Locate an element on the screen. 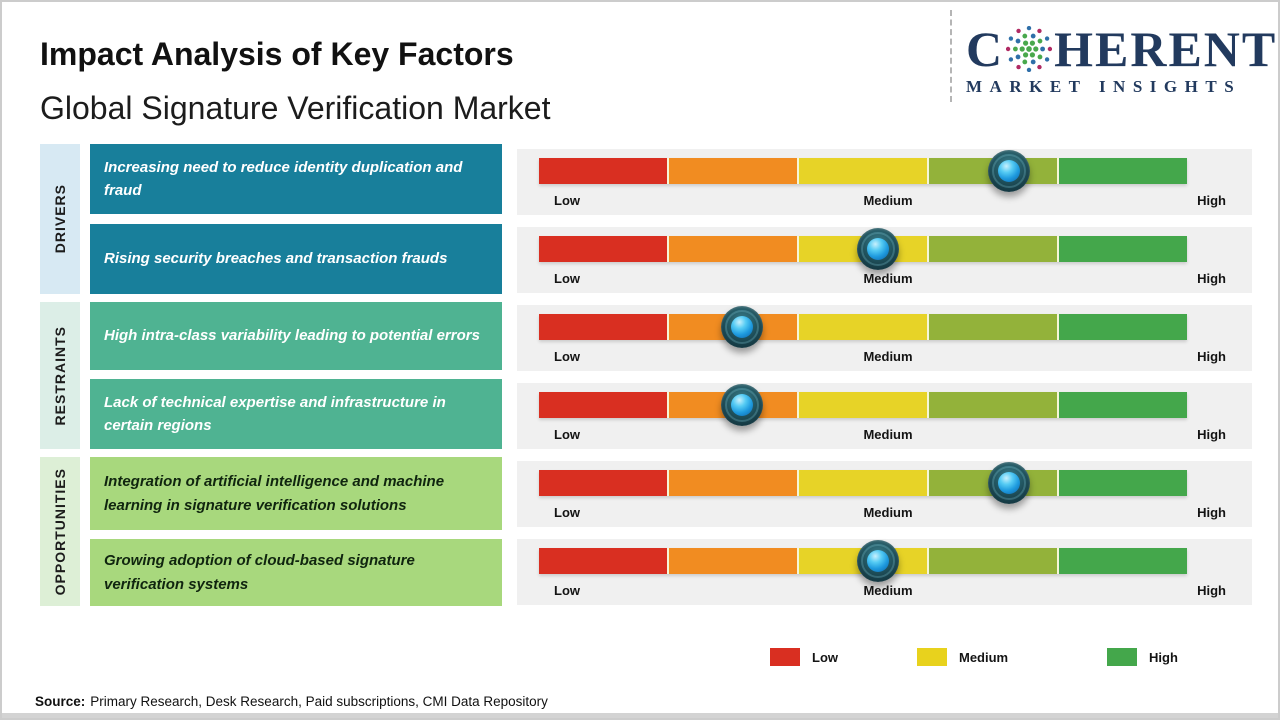  impact-scale-row-2: Low Medium High is located at coordinates (884, 260).